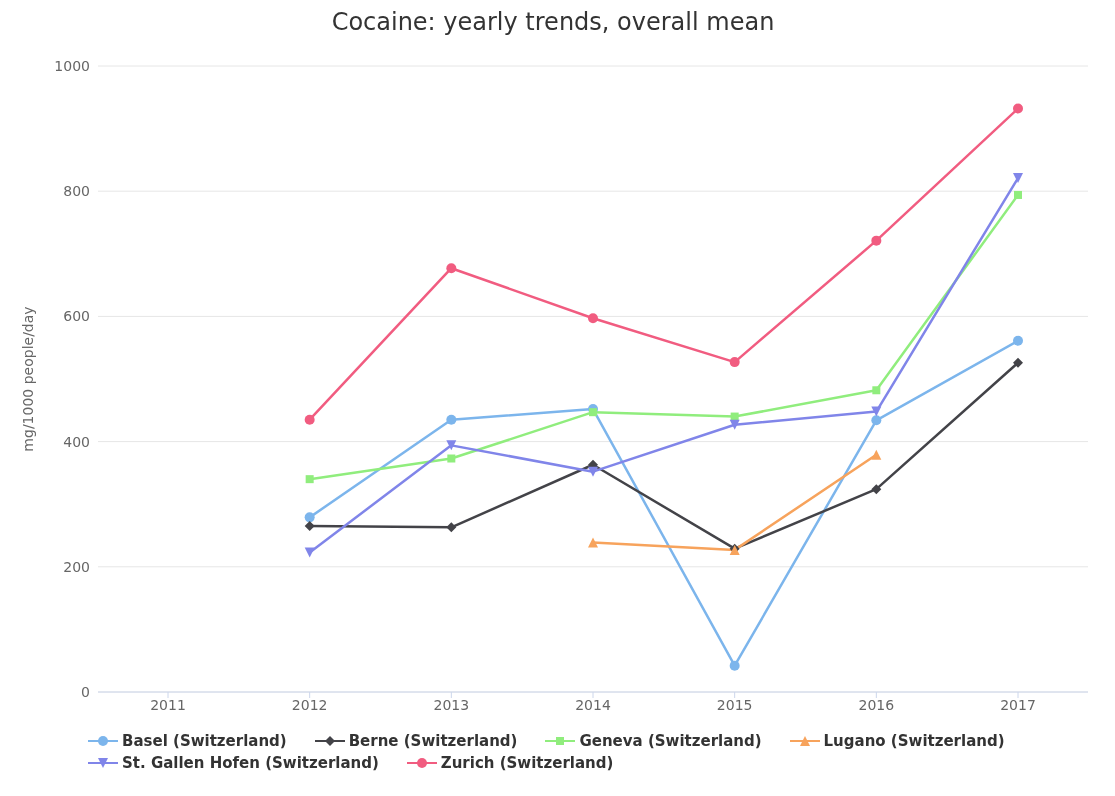 This screenshot has height=796, width=1115. What do you see at coordinates (250, 763) in the screenshot?
I see `legend-label: St. Gallen Hofen (Switzerland)` at bounding box center [250, 763].